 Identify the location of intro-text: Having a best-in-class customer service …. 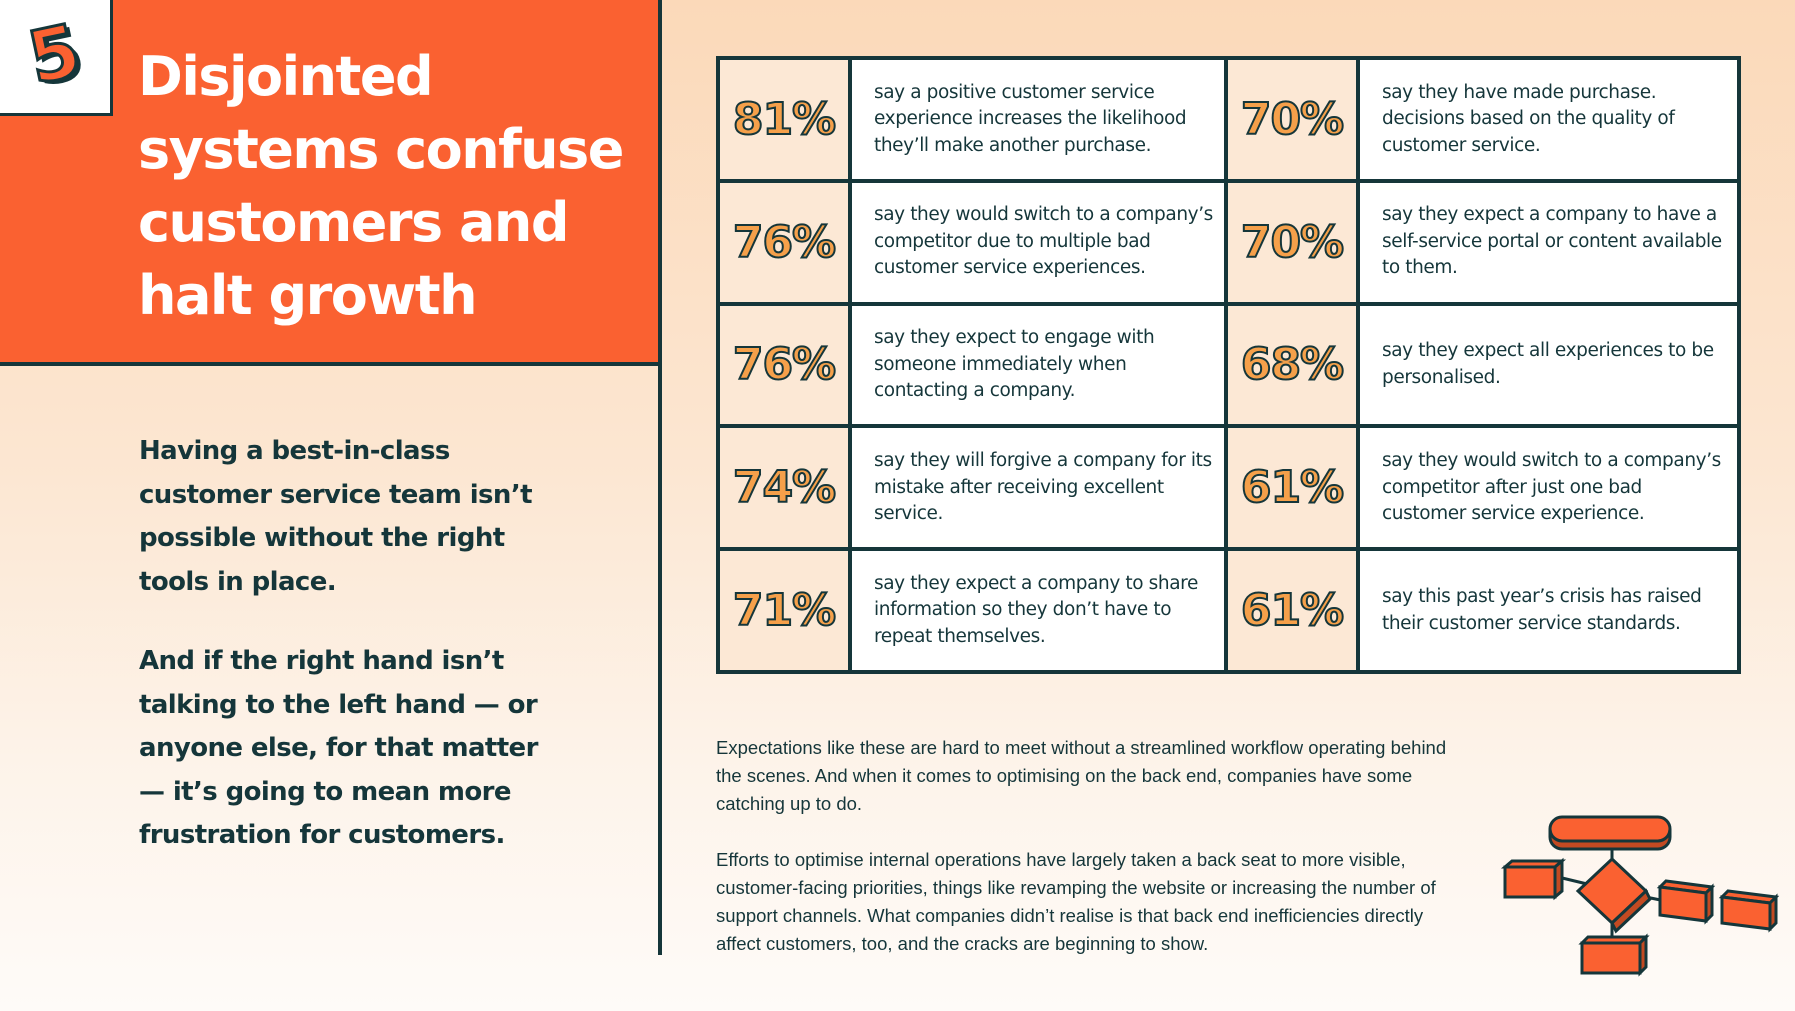
(339, 662).